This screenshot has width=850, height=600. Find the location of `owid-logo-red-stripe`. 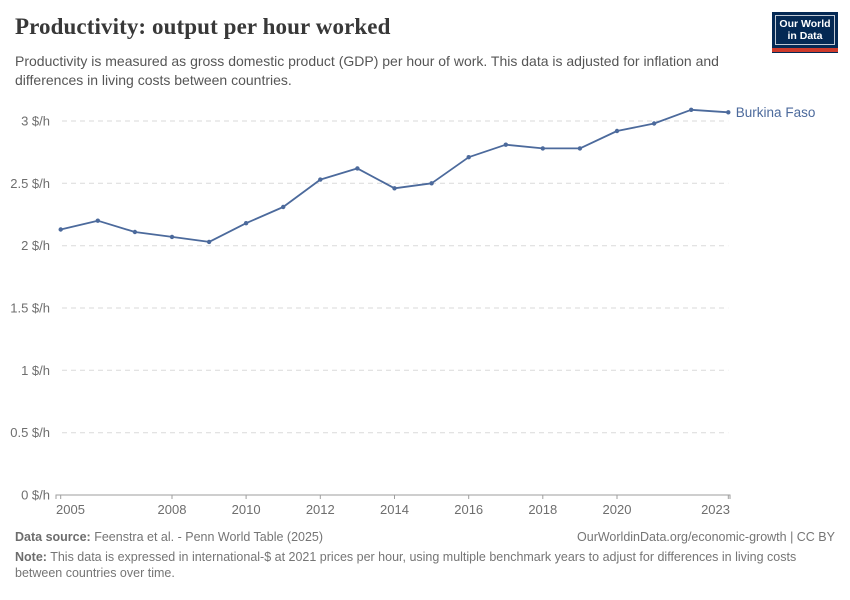

owid-logo-red-stripe is located at coordinates (805, 50).